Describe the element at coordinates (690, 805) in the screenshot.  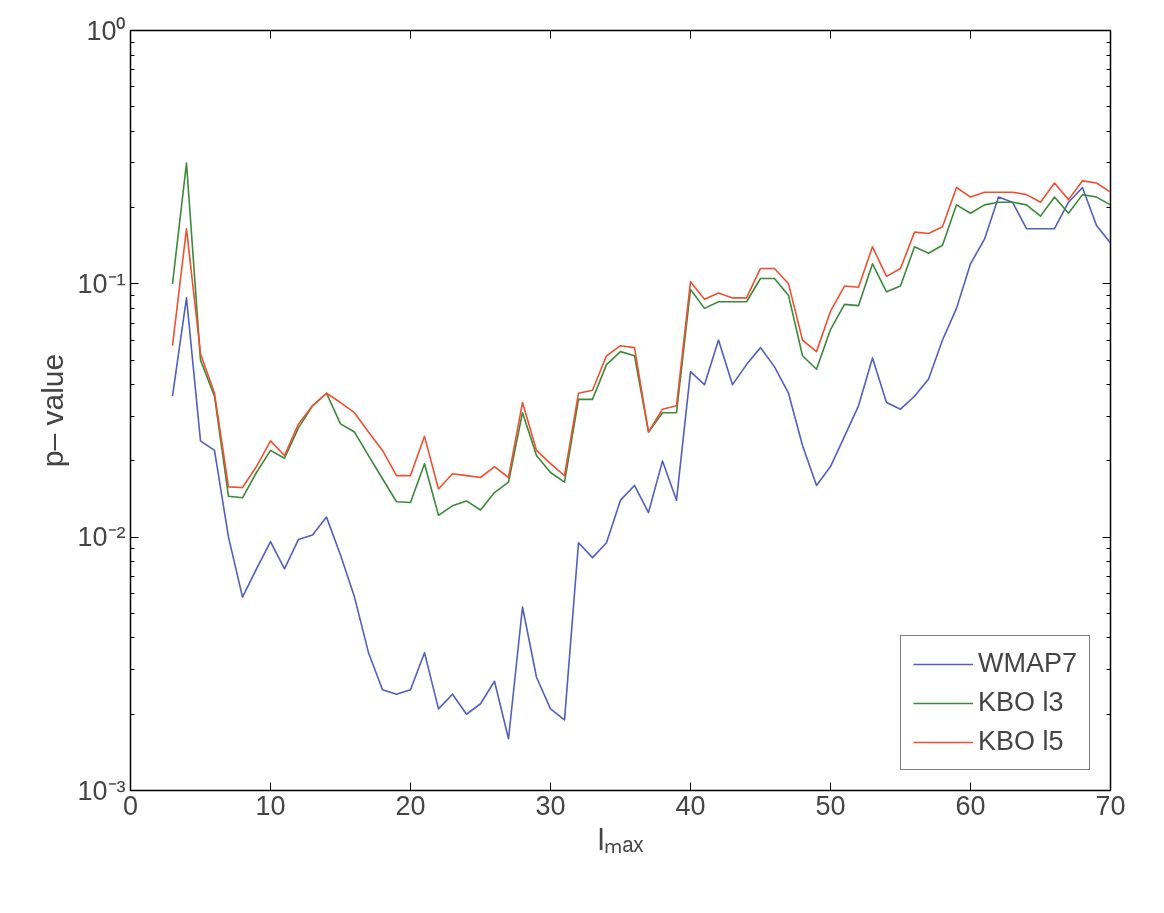
I see `x-tick-label: 40` at that location.